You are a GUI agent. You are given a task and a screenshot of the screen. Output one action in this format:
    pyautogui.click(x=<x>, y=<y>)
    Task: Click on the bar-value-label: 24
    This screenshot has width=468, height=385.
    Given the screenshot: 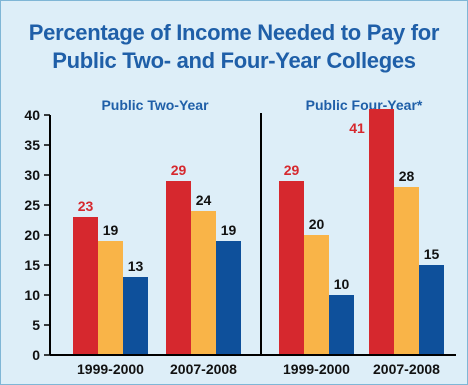 What is the action you would take?
    pyautogui.click(x=204, y=200)
    